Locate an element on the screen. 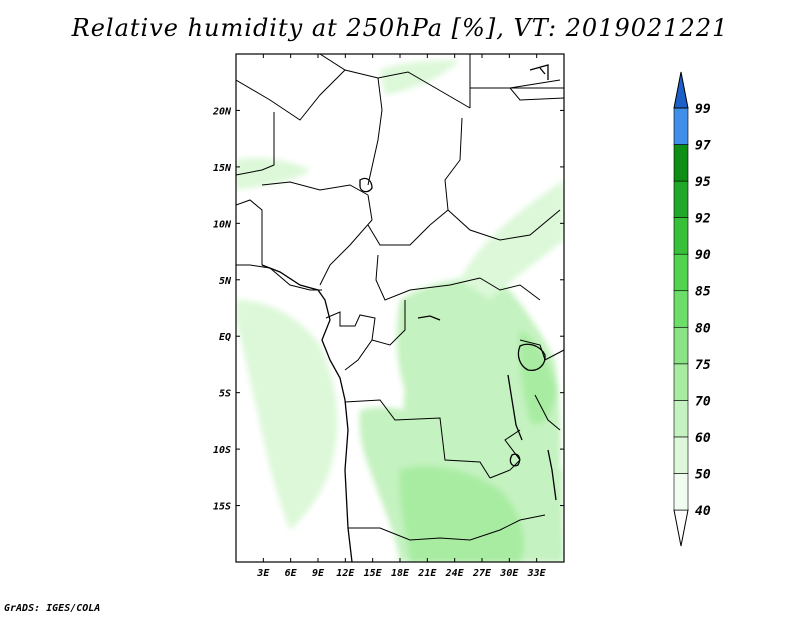 This screenshot has height=618, width=800. lat-tick-label: 5S is located at coordinates (225, 394).